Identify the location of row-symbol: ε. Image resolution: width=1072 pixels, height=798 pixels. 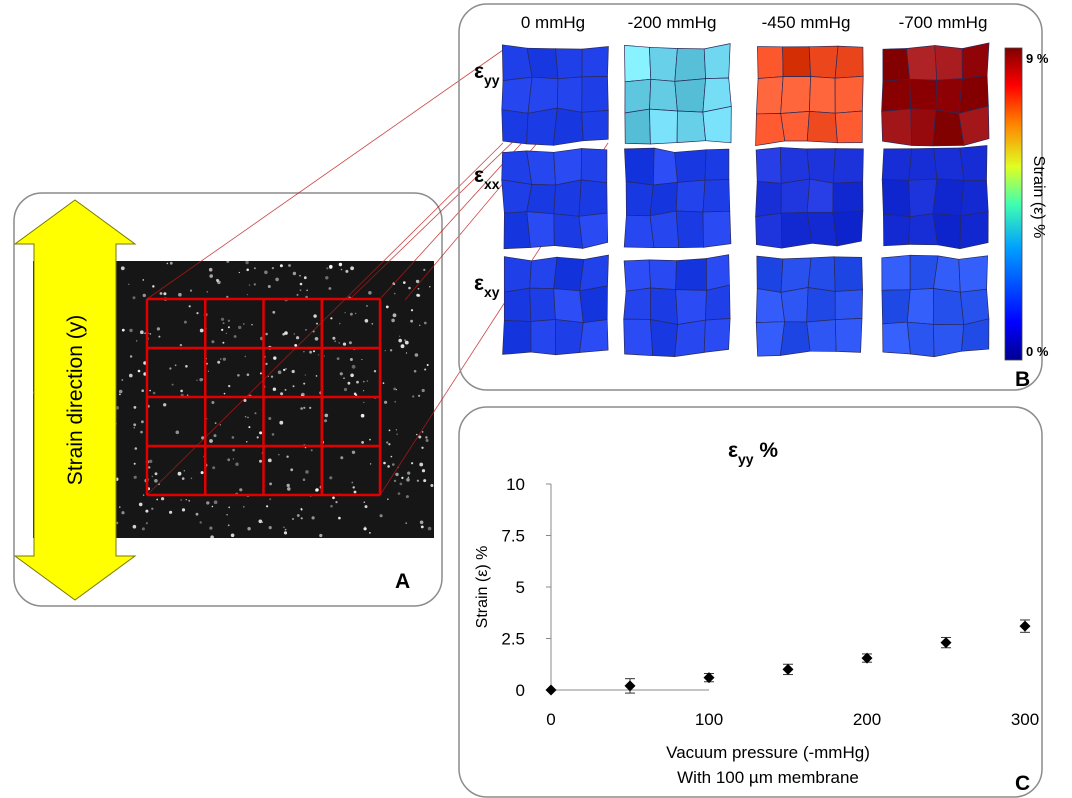
(479, 71).